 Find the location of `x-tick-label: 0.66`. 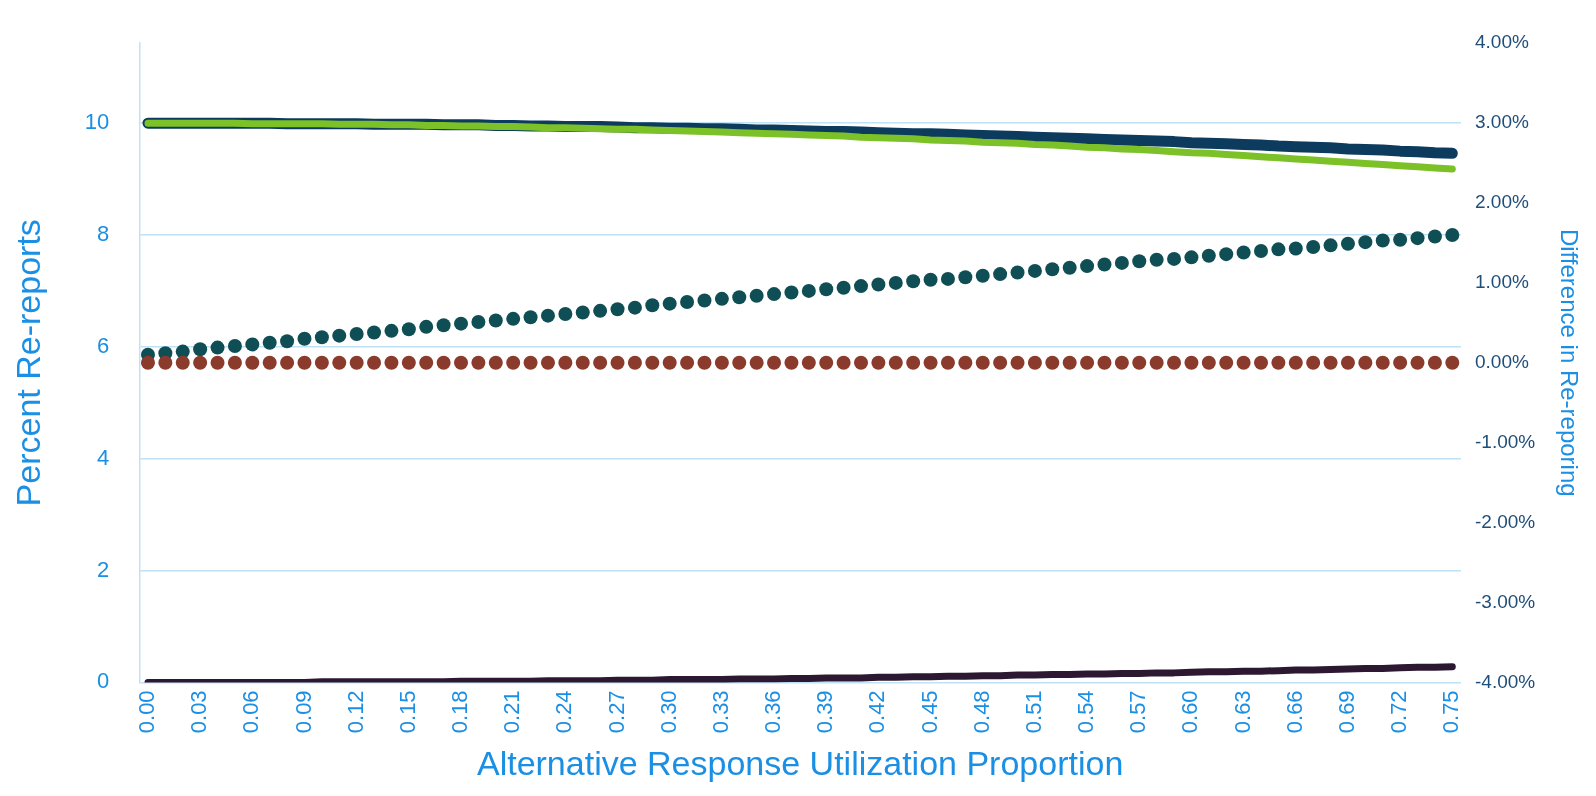

x-tick-label: 0.66 is located at coordinates (1294, 712).